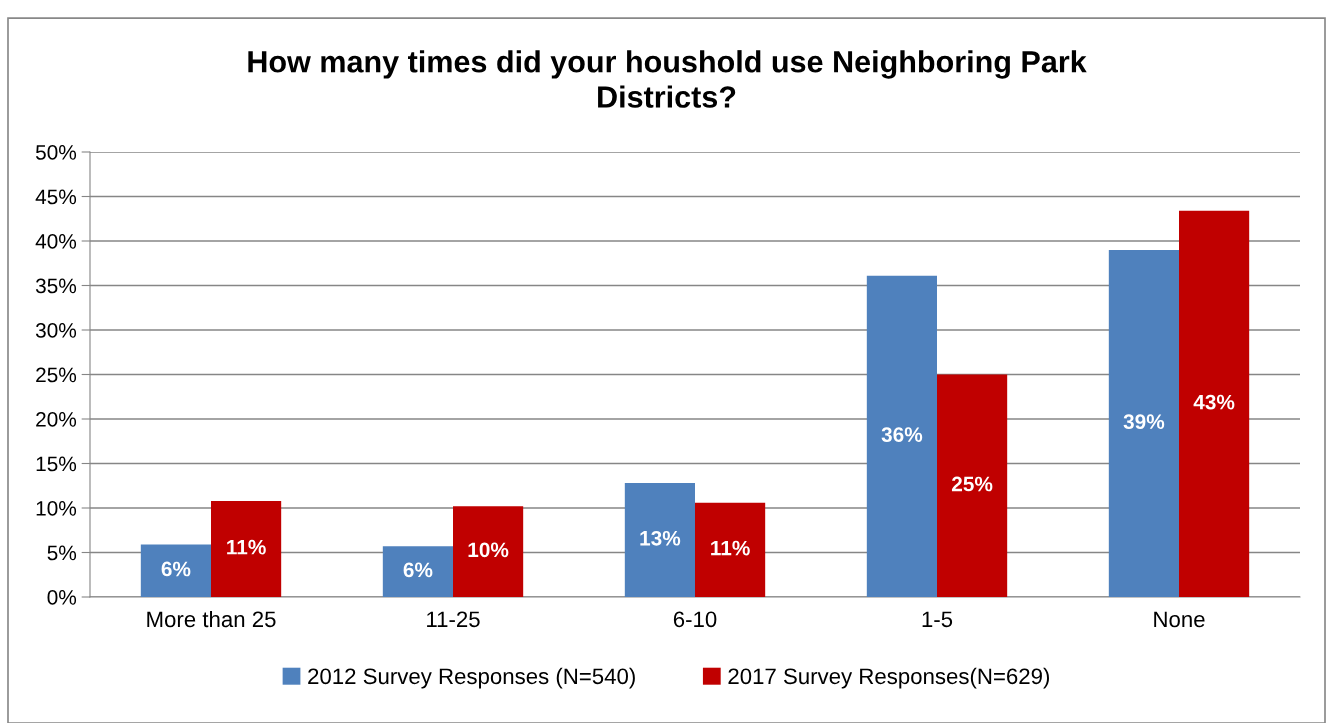  I want to click on x-tick-label: 11-25, so click(453, 619).